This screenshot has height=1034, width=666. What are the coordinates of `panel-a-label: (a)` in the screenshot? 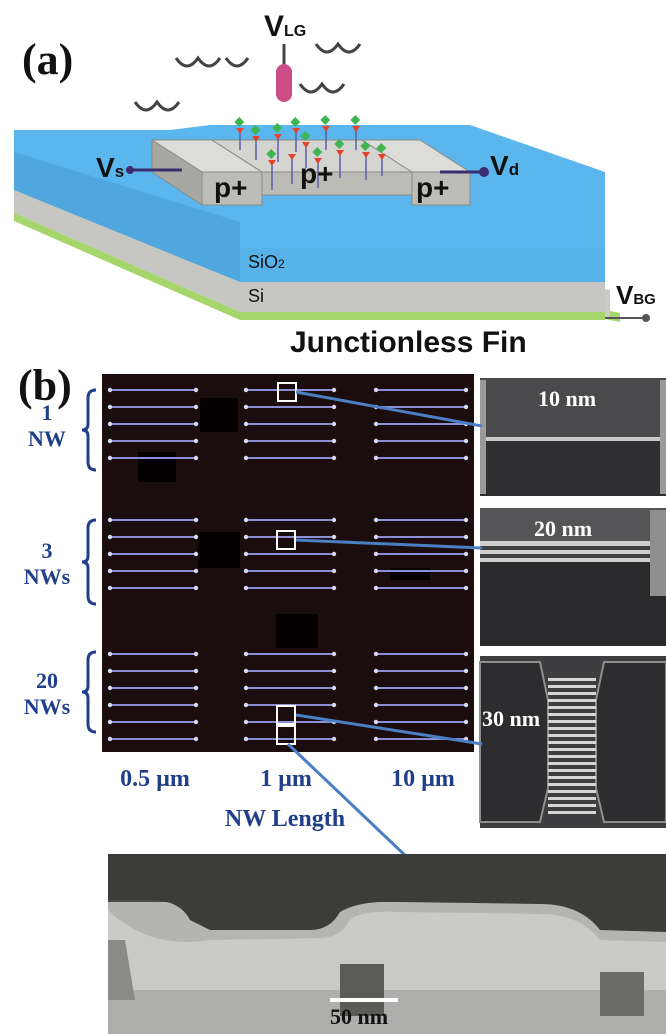 It's located at (48, 59).